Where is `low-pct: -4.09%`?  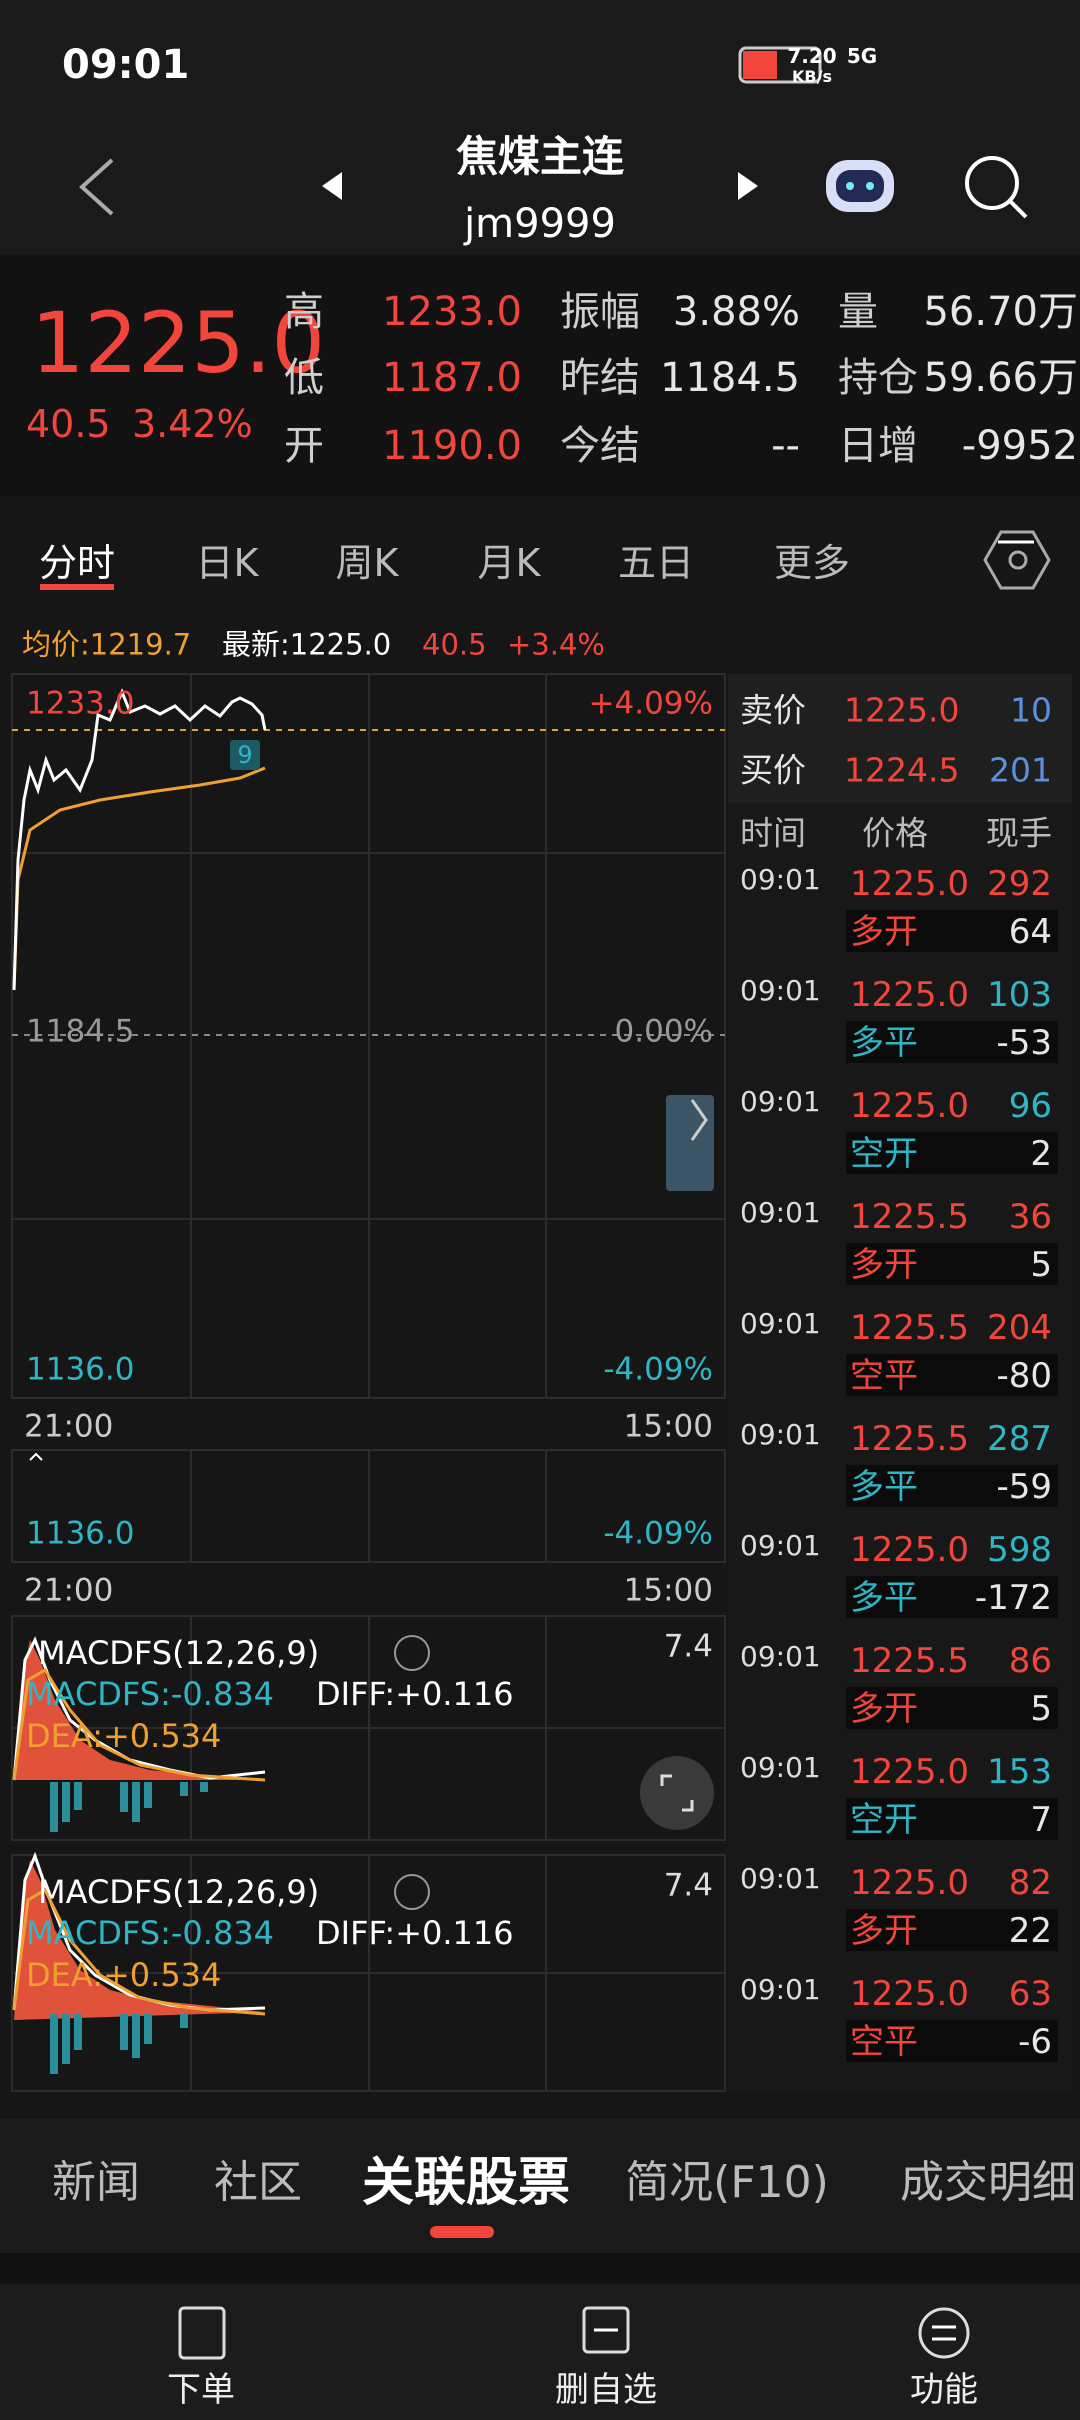 low-pct: -4.09% is located at coordinates (658, 1369).